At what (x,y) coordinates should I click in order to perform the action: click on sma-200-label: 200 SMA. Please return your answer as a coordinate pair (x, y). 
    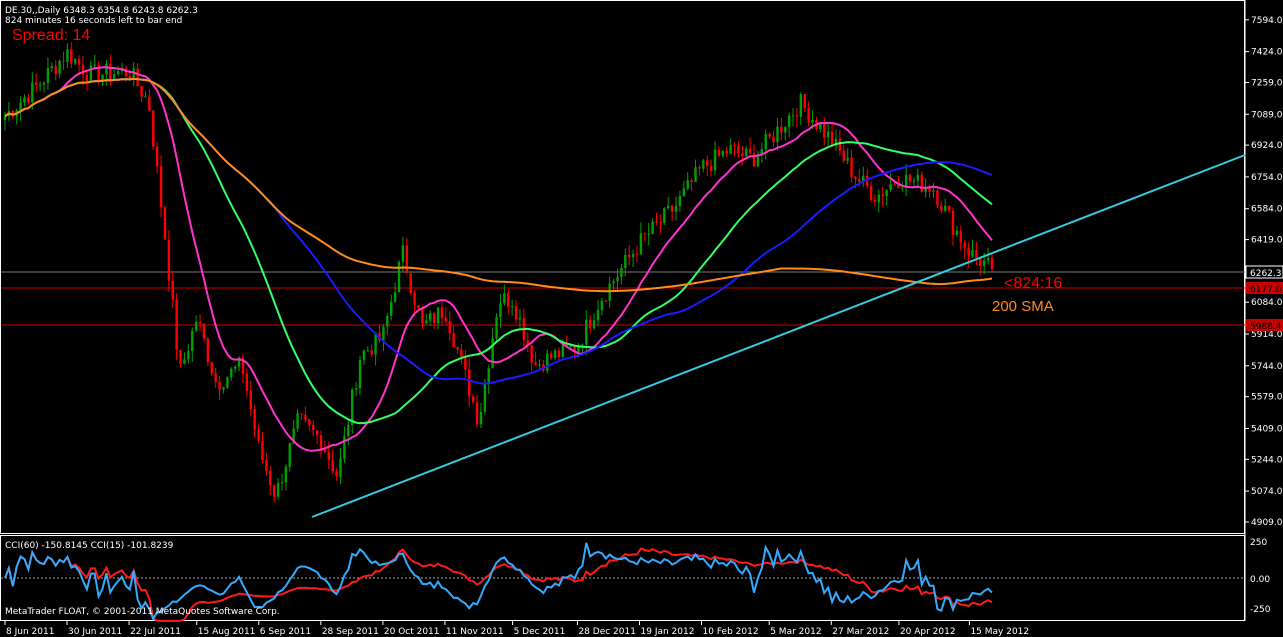
    Looking at the image, I should click on (1023, 306).